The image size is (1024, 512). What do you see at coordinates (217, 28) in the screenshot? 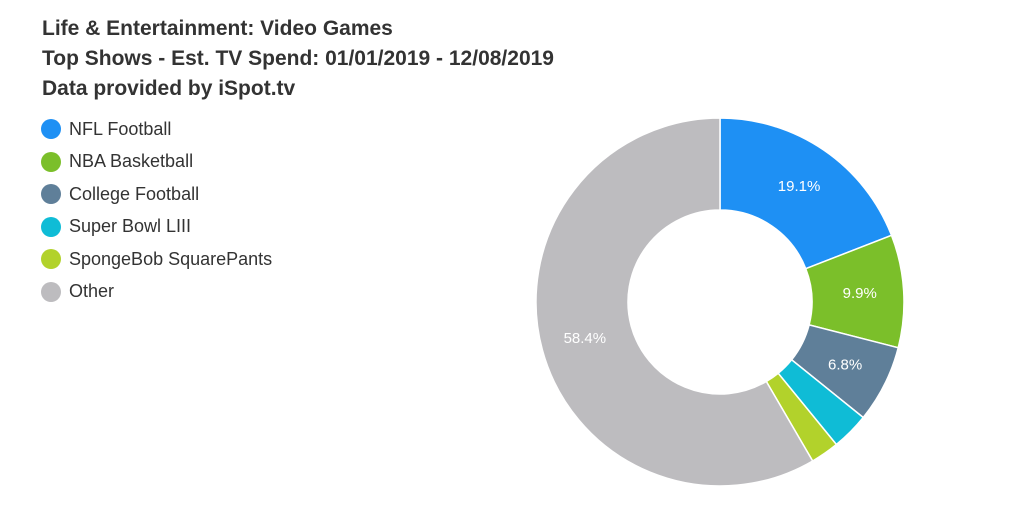
I see `chart-title: Life & Entertainment: Video Games` at bounding box center [217, 28].